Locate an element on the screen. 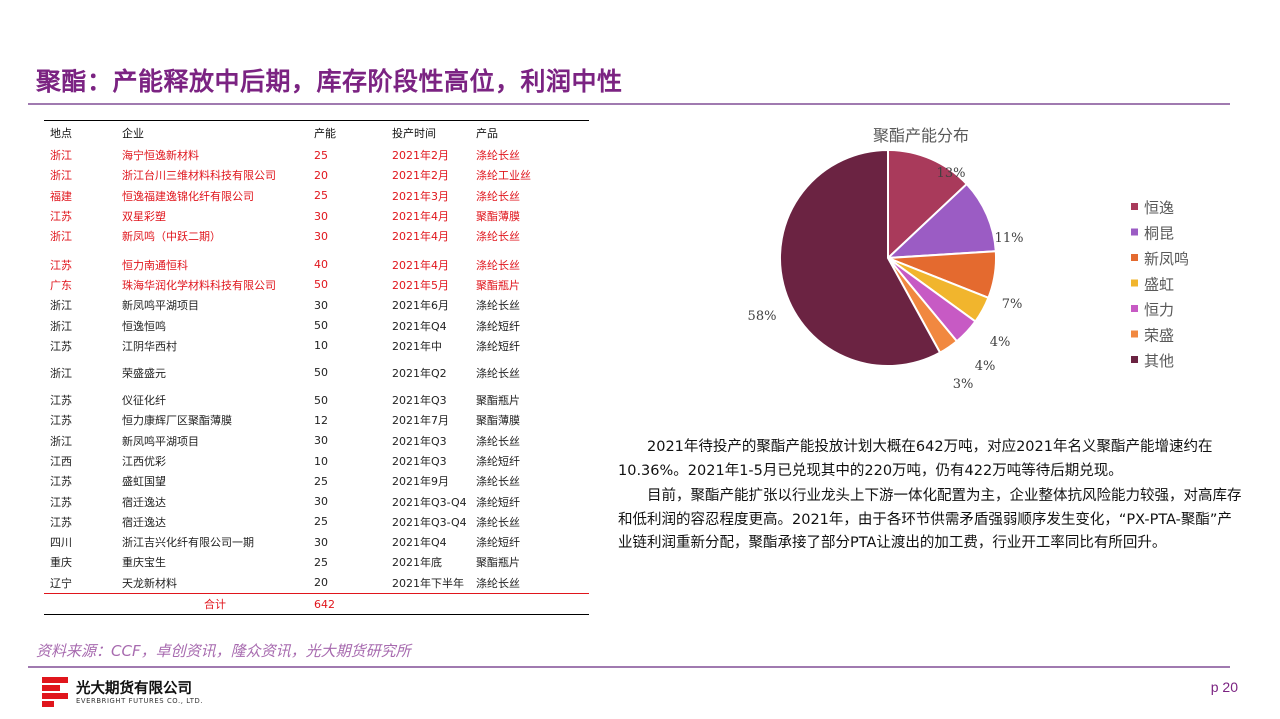 This screenshot has height=719, width=1280. cell-start-time: 2021年底 is located at coordinates (417, 563).